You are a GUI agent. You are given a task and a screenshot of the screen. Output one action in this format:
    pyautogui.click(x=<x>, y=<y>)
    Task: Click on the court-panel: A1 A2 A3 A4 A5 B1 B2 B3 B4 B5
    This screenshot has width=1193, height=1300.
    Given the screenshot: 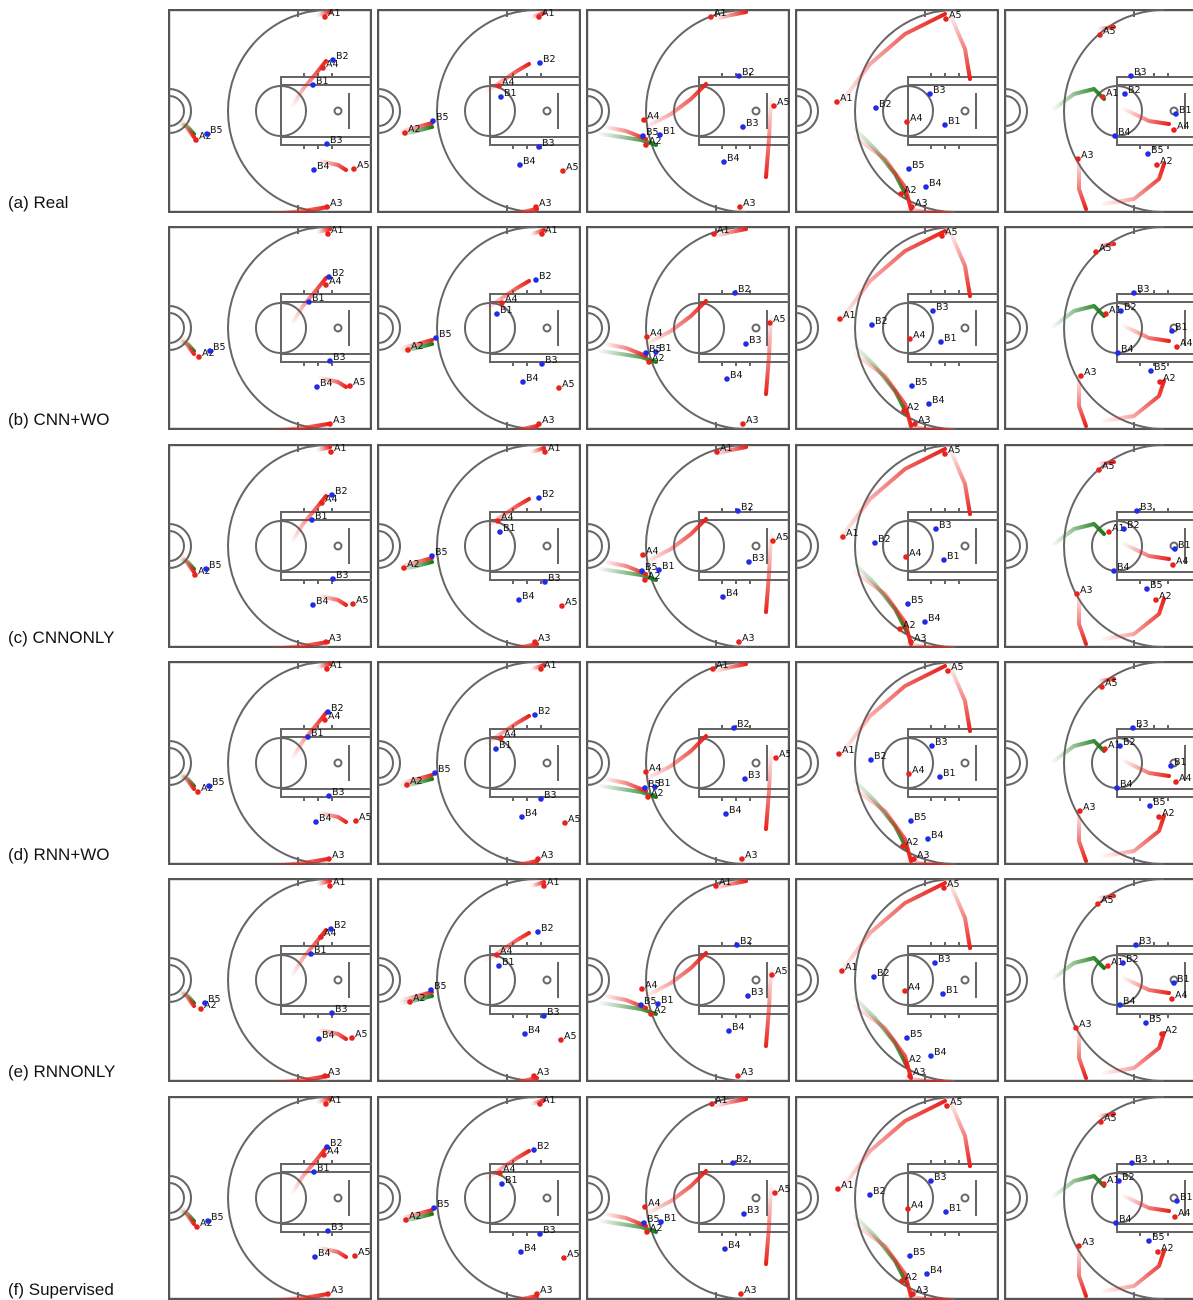 What is the action you would take?
    pyautogui.click(x=897, y=111)
    